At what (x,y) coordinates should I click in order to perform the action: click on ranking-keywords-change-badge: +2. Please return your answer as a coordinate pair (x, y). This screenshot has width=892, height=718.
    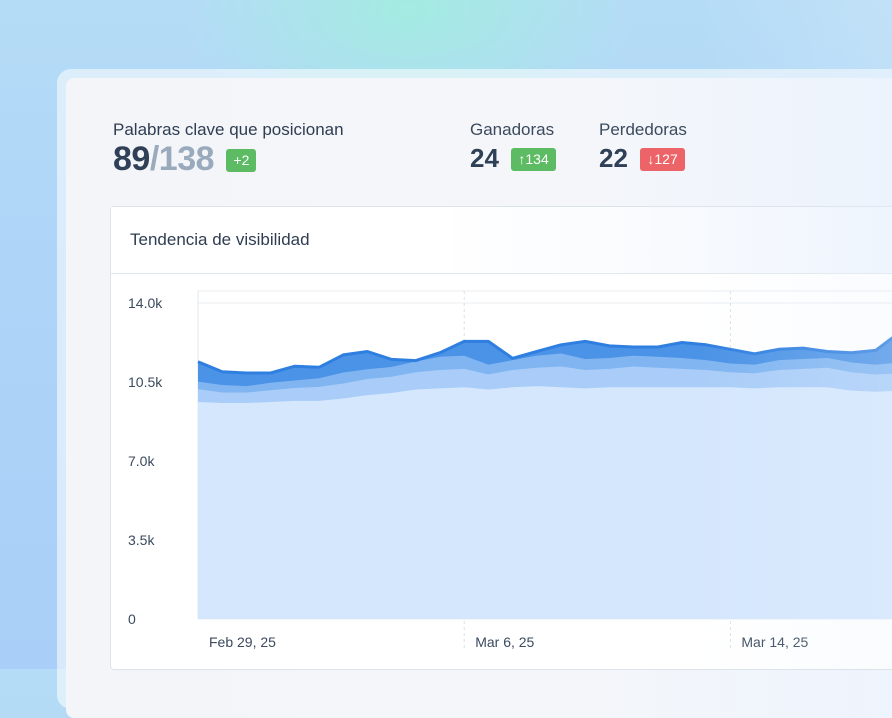
    Looking at the image, I should click on (241, 161).